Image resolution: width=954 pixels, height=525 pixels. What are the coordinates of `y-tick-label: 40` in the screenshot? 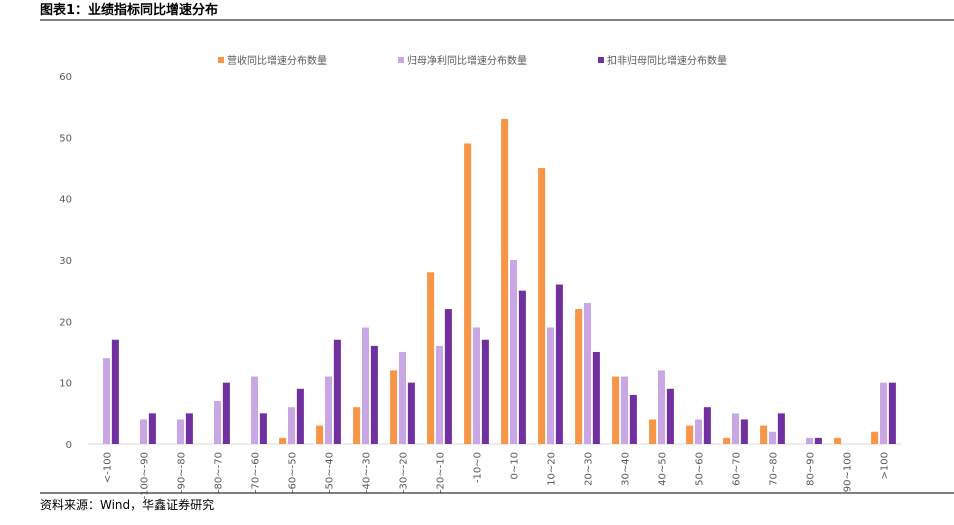 It's located at (65, 200).